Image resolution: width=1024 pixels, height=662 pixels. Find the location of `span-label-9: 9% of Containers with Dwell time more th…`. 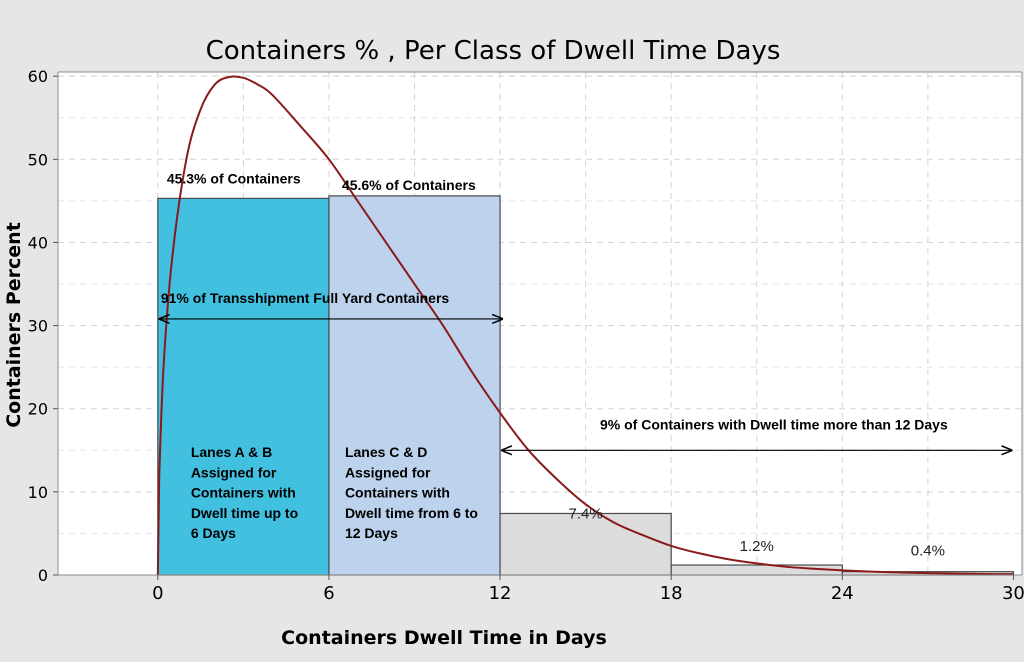

span-label-9: 9% of Containers with Dwell time more th… is located at coordinates (774, 424).